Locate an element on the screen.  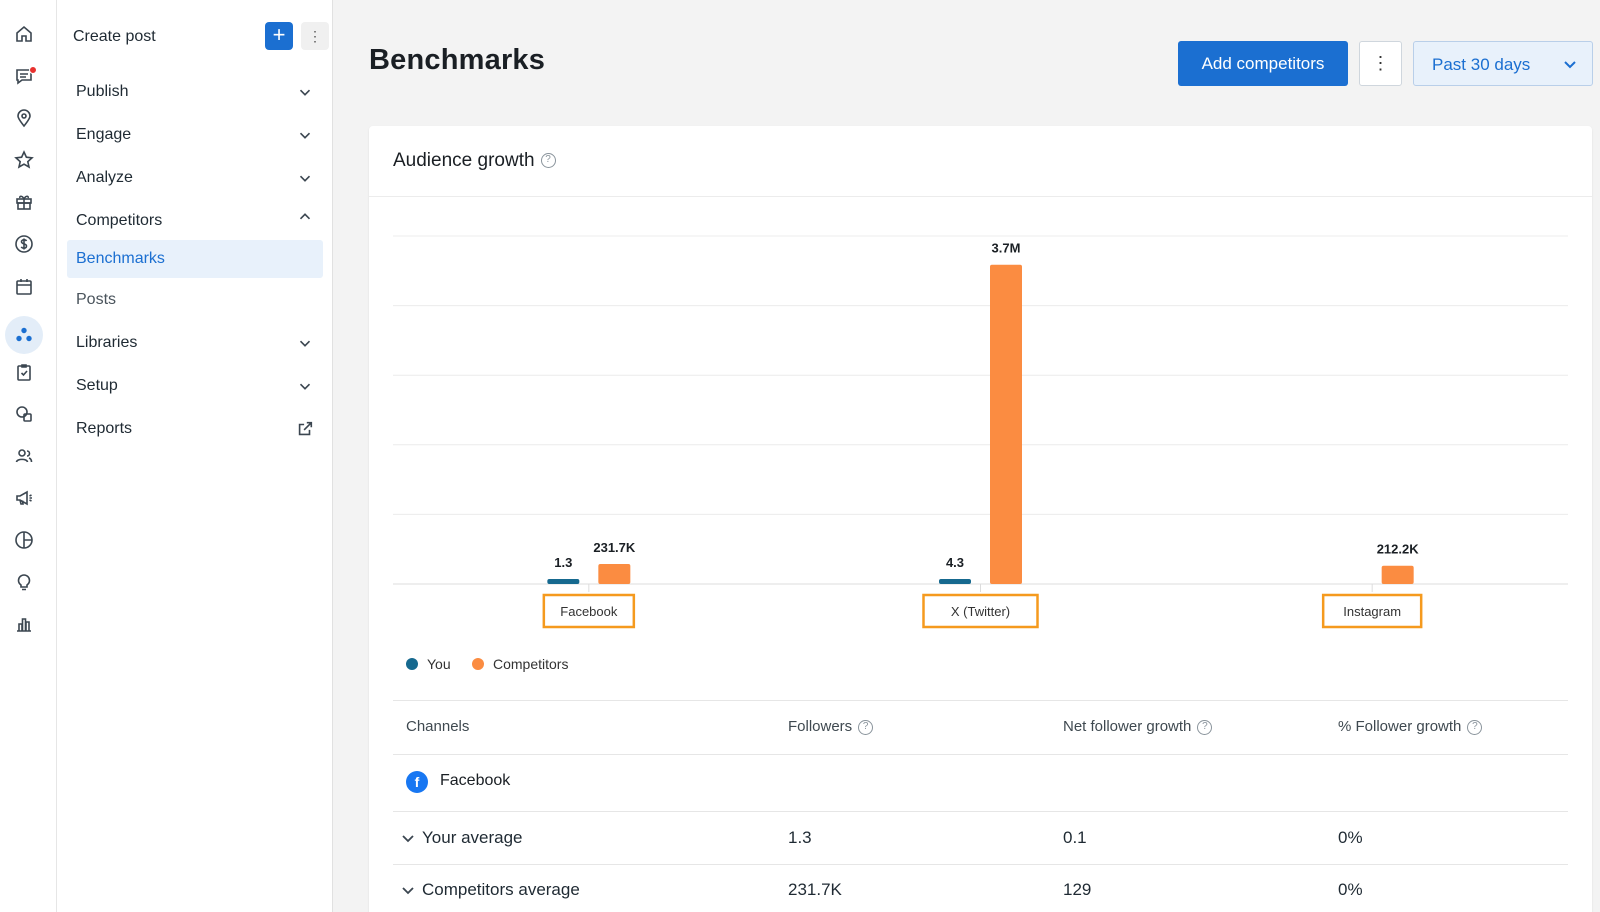
chat-bubbles-icon is located at coordinates (24, 414).